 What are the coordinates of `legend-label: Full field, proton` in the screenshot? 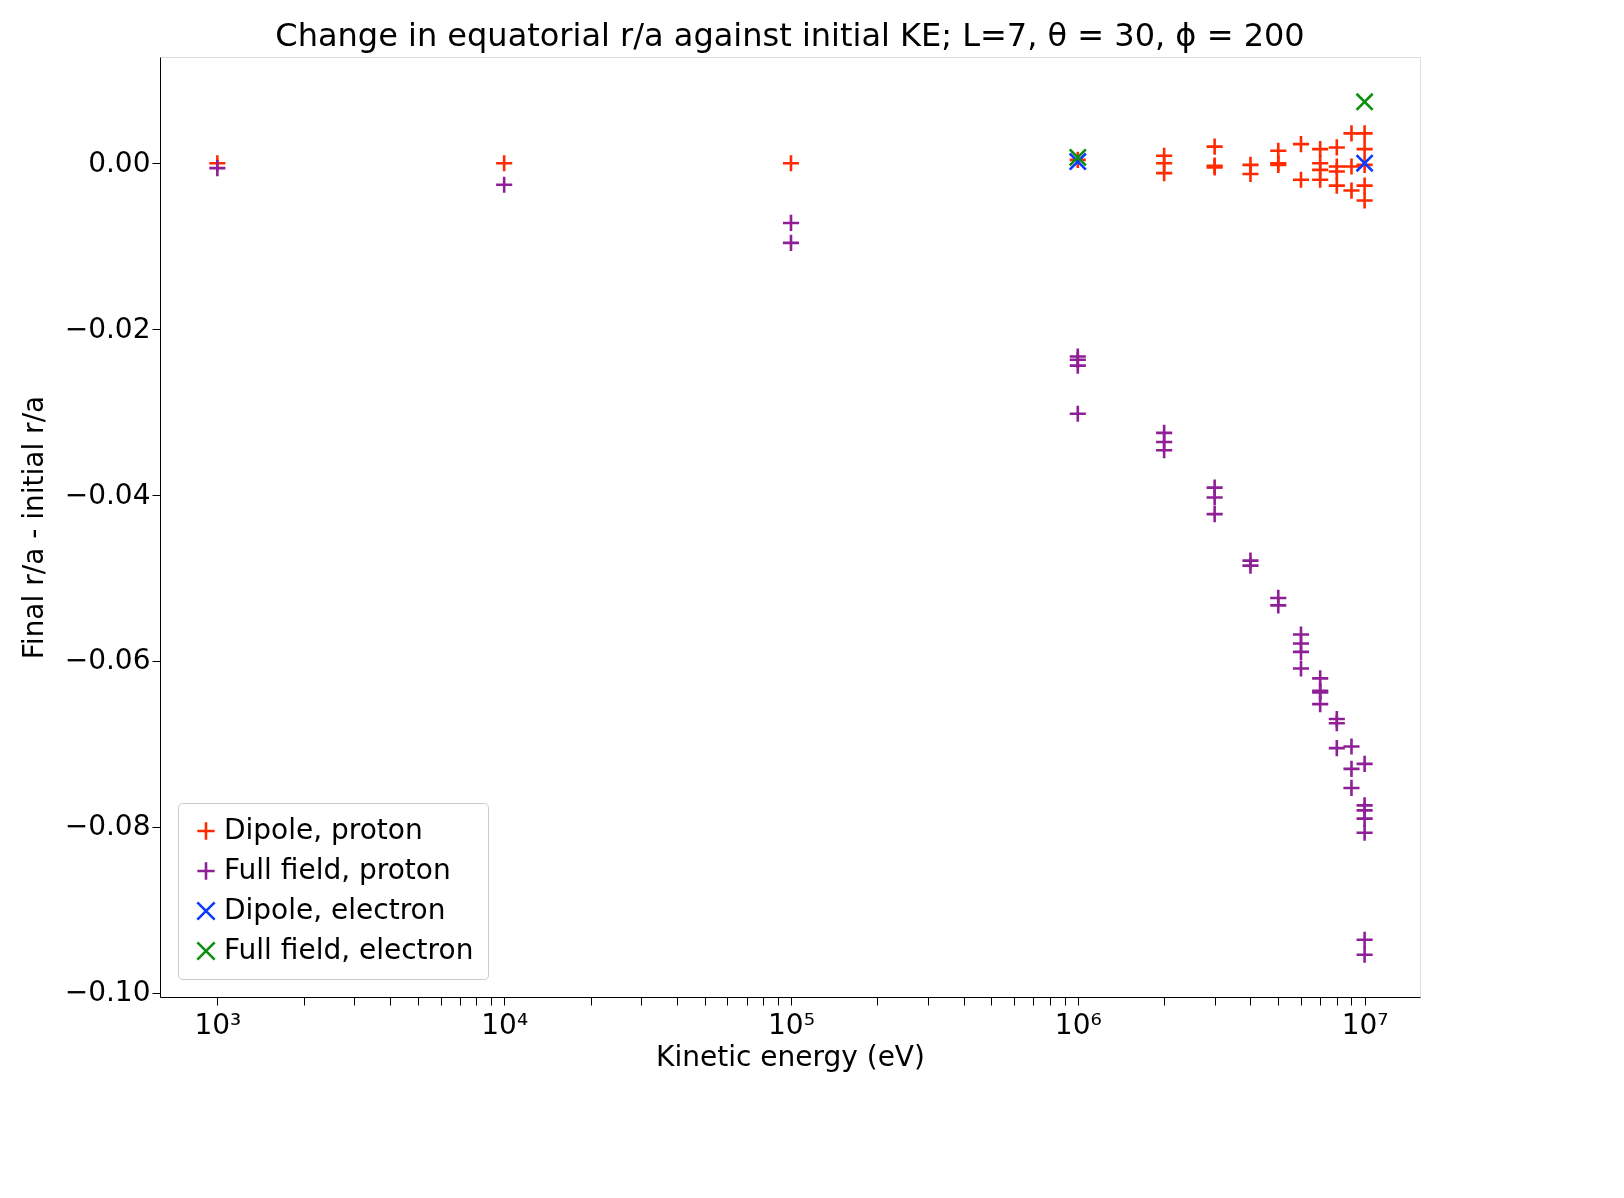 It's located at (337, 869).